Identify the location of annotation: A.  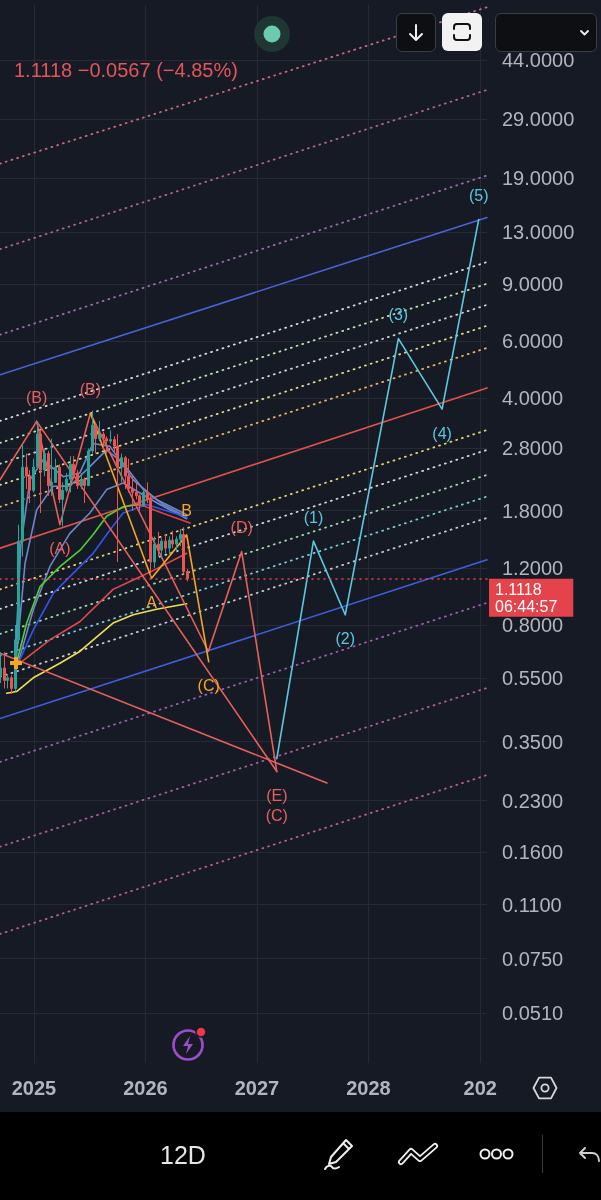
(152, 602).